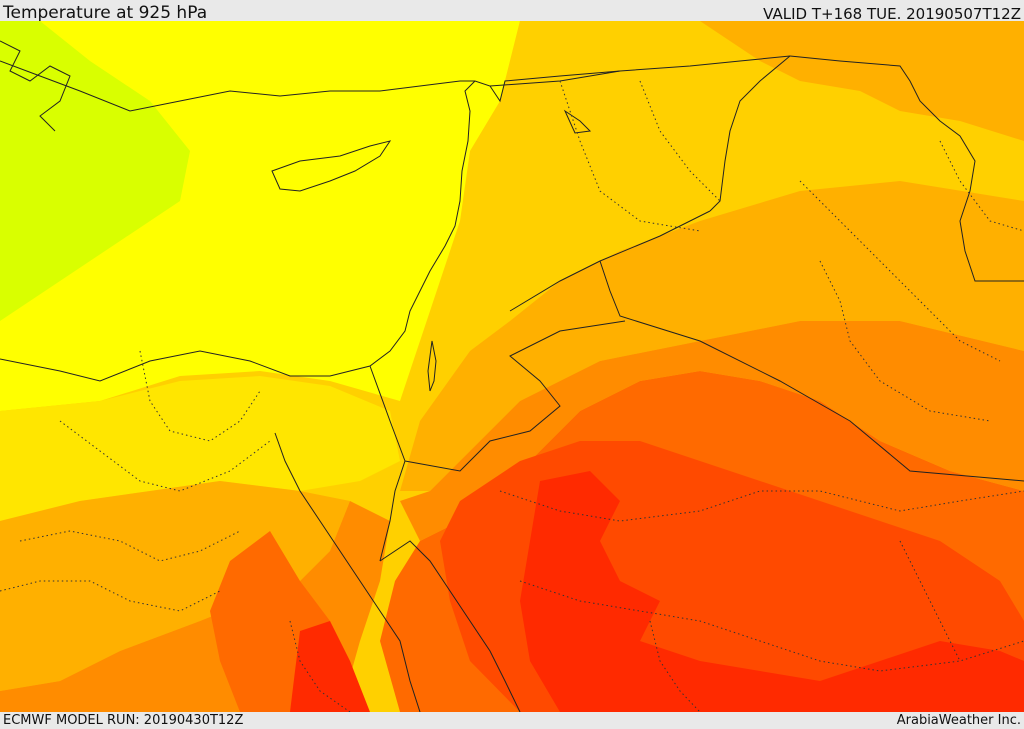  What do you see at coordinates (512, 720) in the screenshot?
I see `footer-bar` at bounding box center [512, 720].